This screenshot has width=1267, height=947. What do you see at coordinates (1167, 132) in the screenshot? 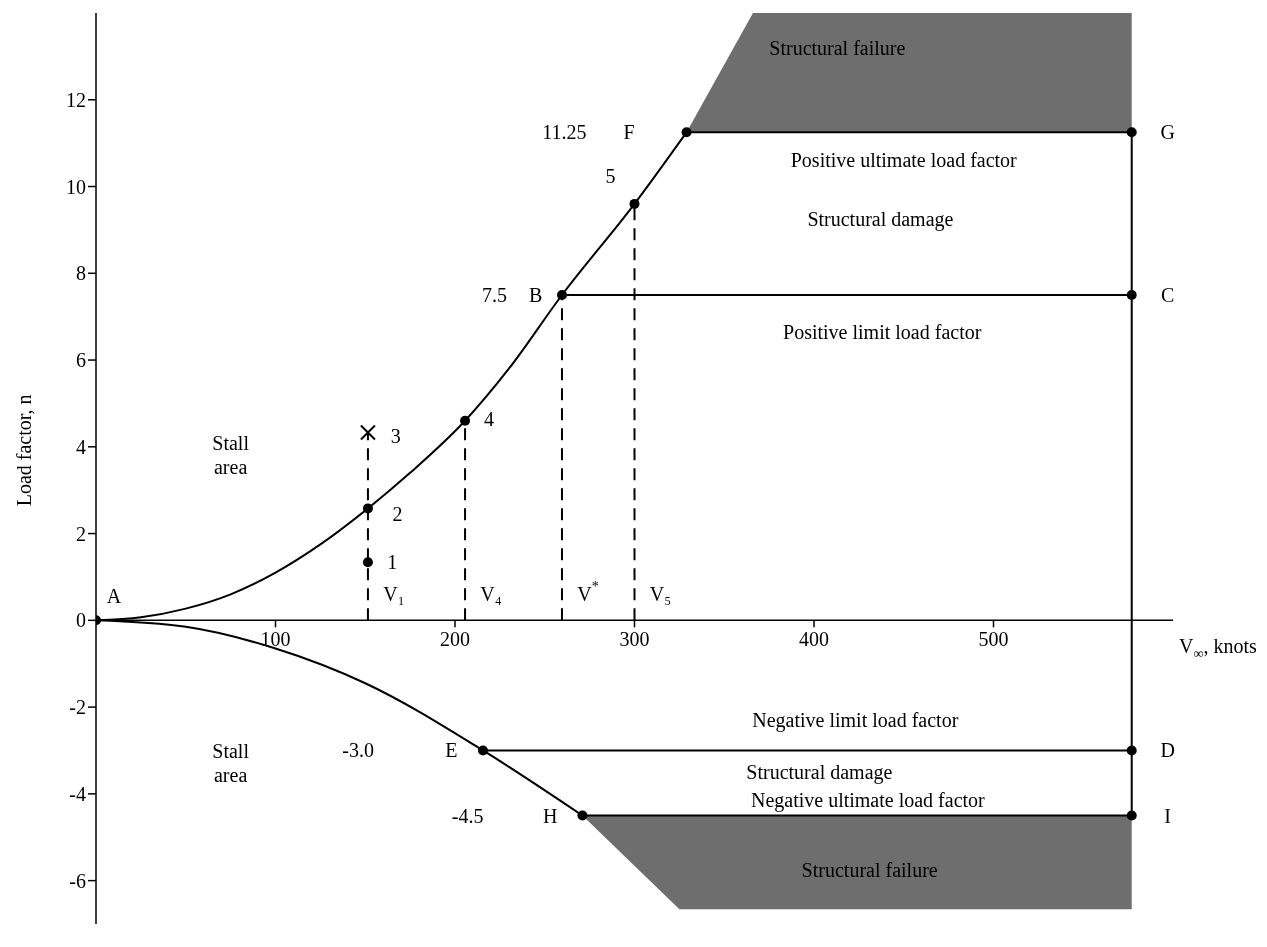
I see `annotation: G` at bounding box center [1167, 132].